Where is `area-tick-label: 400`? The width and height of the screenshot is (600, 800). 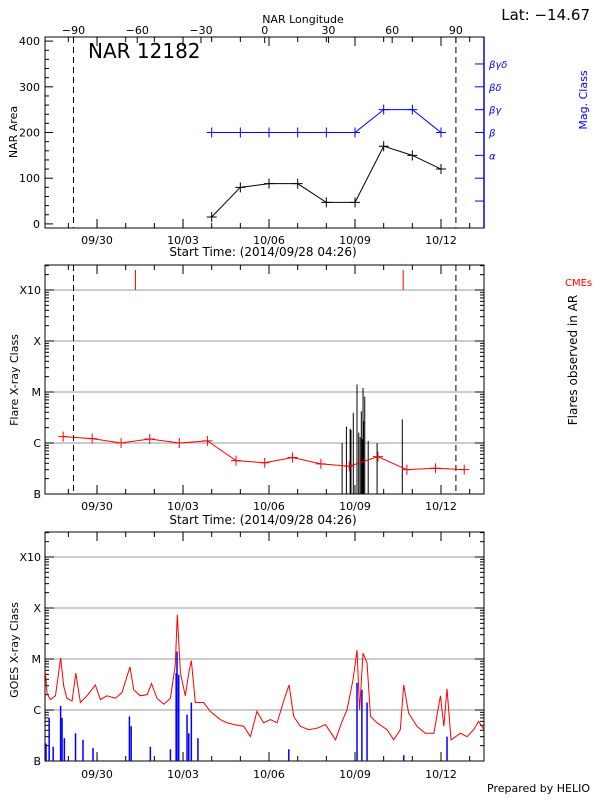
area-tick-label: 400 is located at coordinates (29, 41).